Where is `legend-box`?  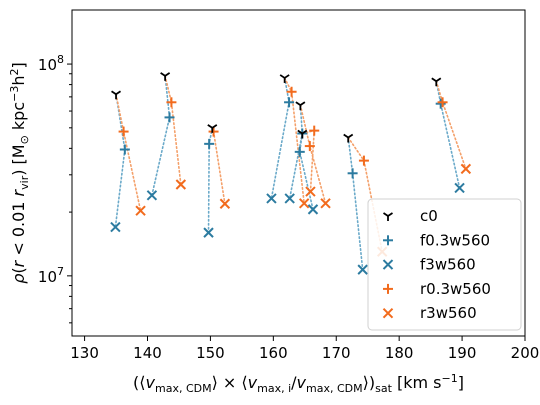
legend-box is located at coordinates (444, 264).